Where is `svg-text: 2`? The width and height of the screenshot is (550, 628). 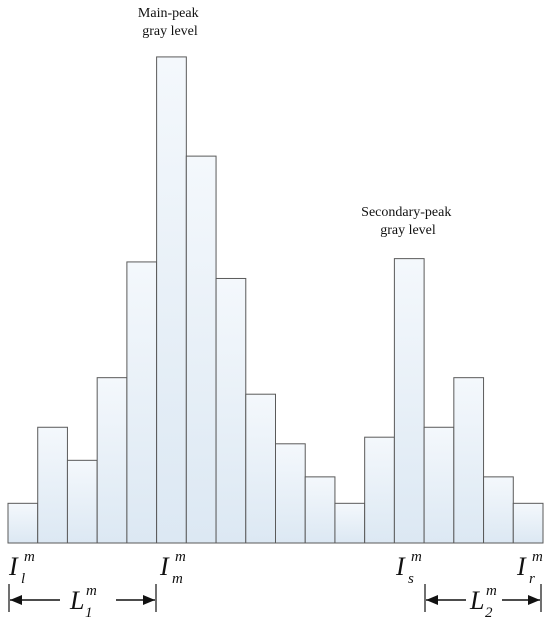 svg-text: 2 is located at coordinates (489, 613).